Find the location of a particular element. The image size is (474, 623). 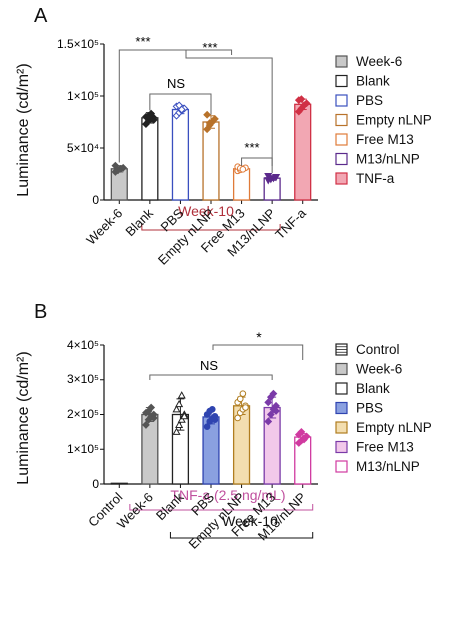

panel-a-ylabel: Luminance (cd/m²) is located at coordinates (23, 129).